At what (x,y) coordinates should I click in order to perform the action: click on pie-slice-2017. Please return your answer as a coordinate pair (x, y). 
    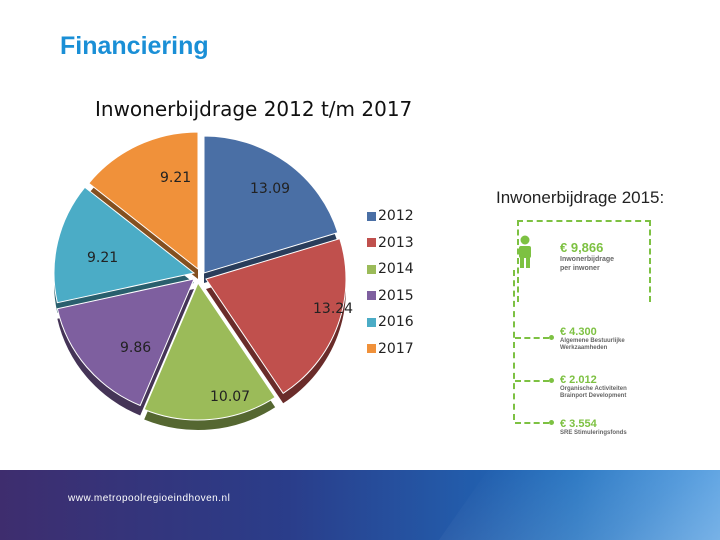
    Looking at the image, I should click on (143, 201).